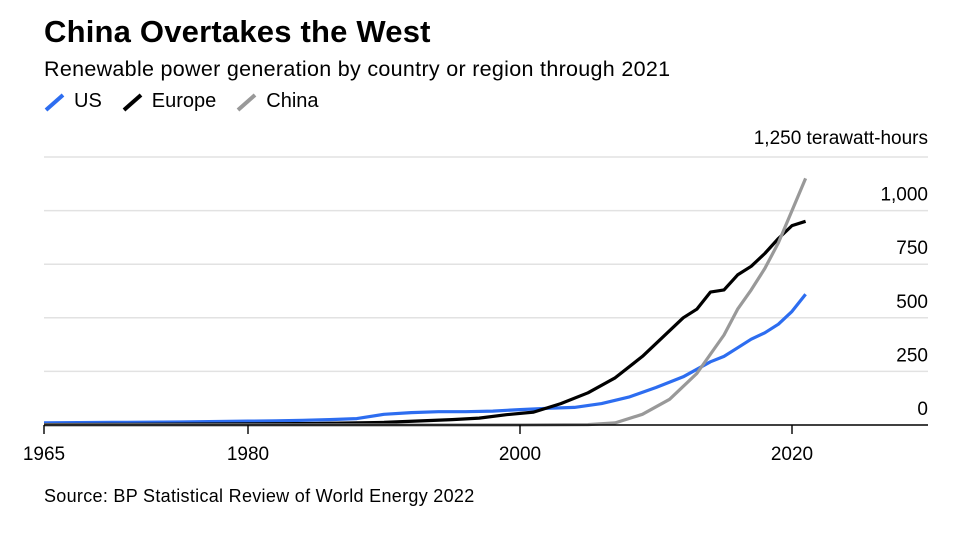  What do you see at coordinates (88, 101) in the screenshot?
I see `legend-label-us: US` at bounding box center [88, 101].